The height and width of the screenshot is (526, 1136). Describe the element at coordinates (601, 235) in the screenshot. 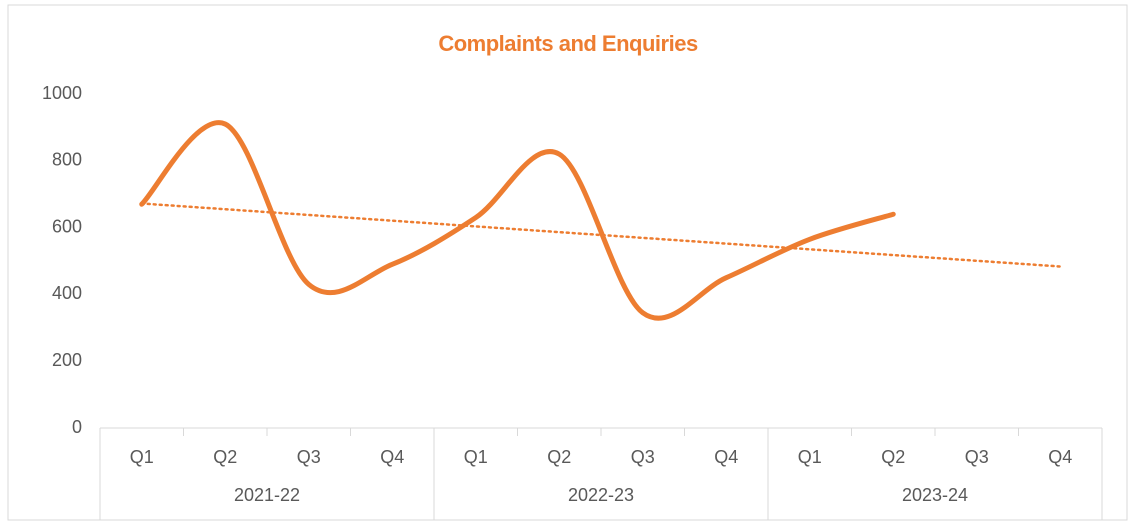

I see `trendline` at that location.